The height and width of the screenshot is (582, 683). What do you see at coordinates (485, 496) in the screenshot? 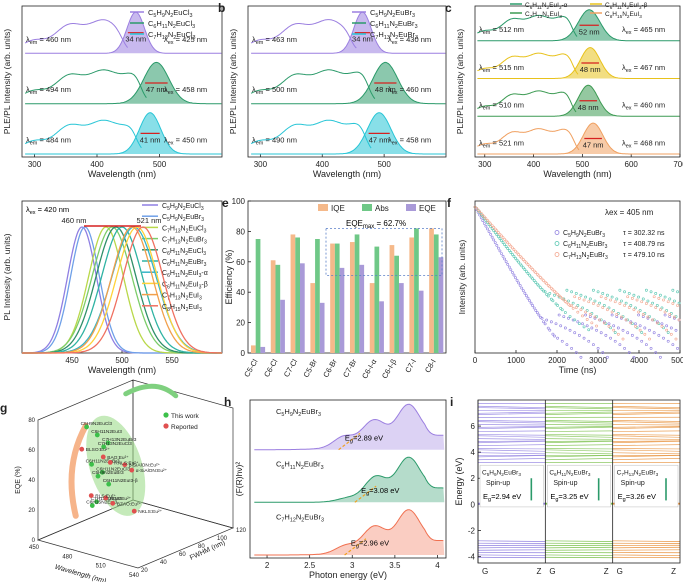
I see `eg-part: E` at bounding box center [485, 496].